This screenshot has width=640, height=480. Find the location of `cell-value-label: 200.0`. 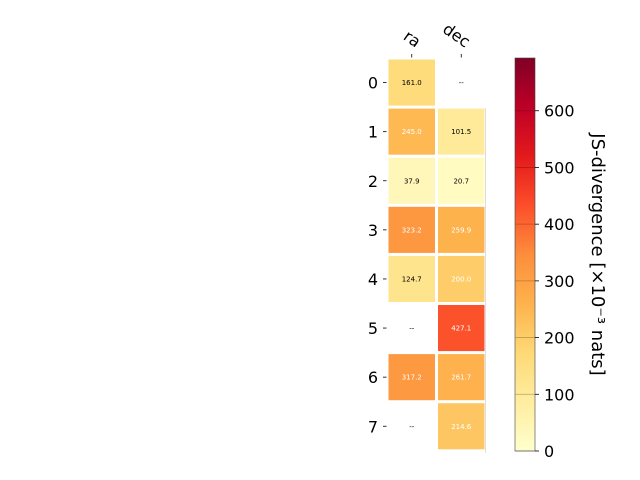

cell-value-label: 200.0 is located at coordinates (461, 279).